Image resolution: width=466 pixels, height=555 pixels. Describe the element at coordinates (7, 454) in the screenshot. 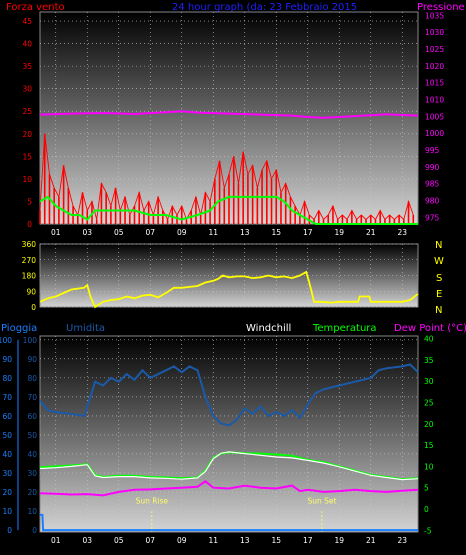

I see `rain-tick-label: 40` at that location.